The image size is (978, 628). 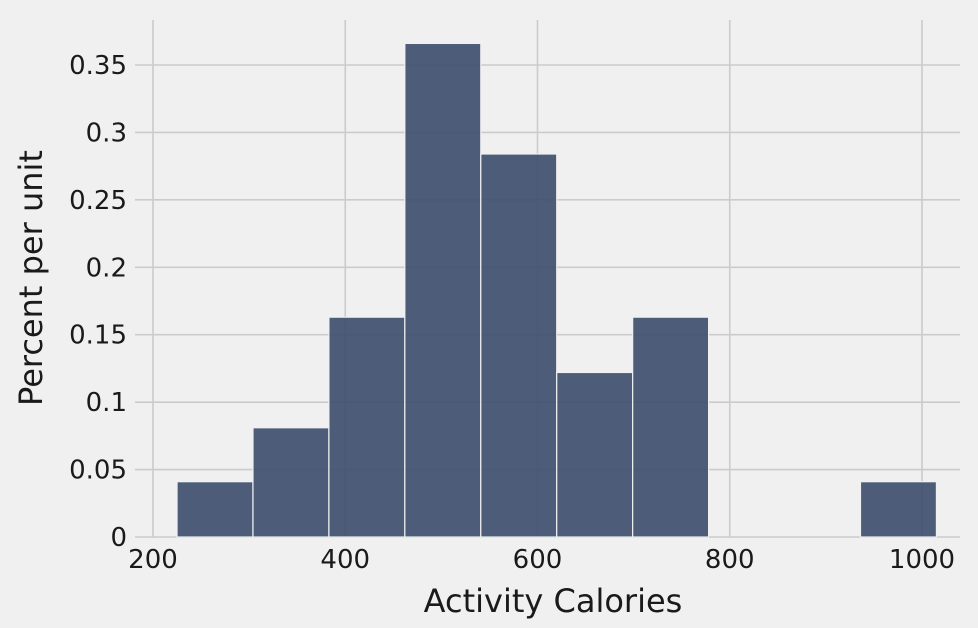 I want to click on y-tick-label: 0.35, so click(x=98, y=66).